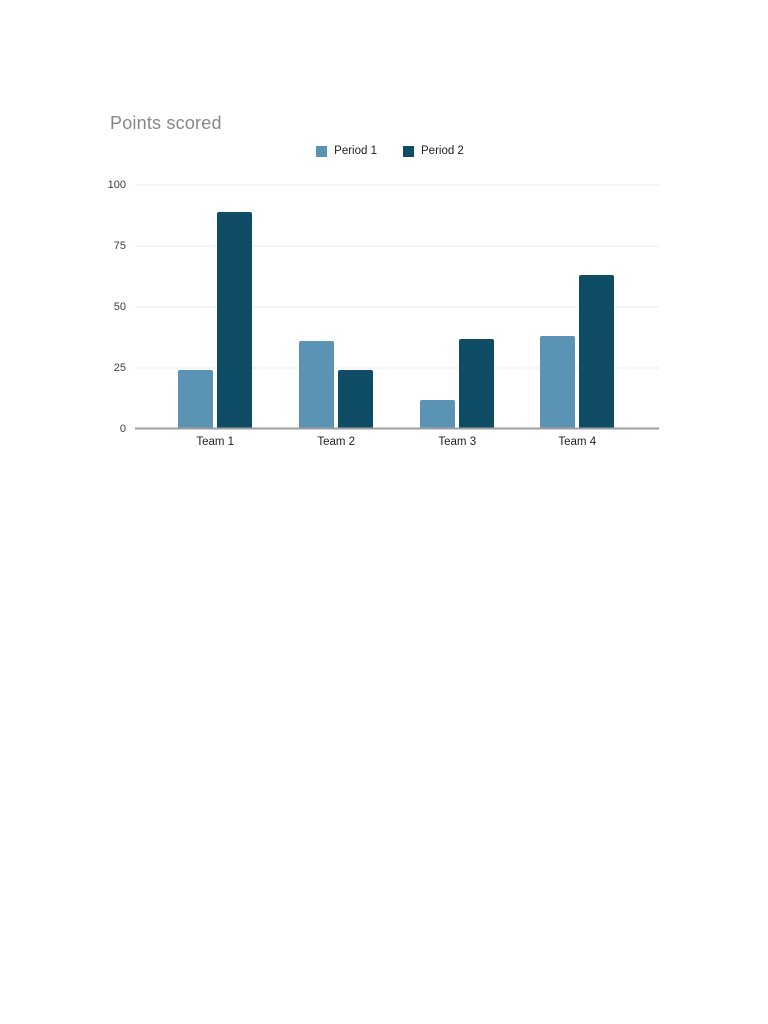 The height and width of the screenshot is (1024, 768). Describe the element at coordinates (166, 123) in the screenshot. I see `chart-title: Points scored` at that location.